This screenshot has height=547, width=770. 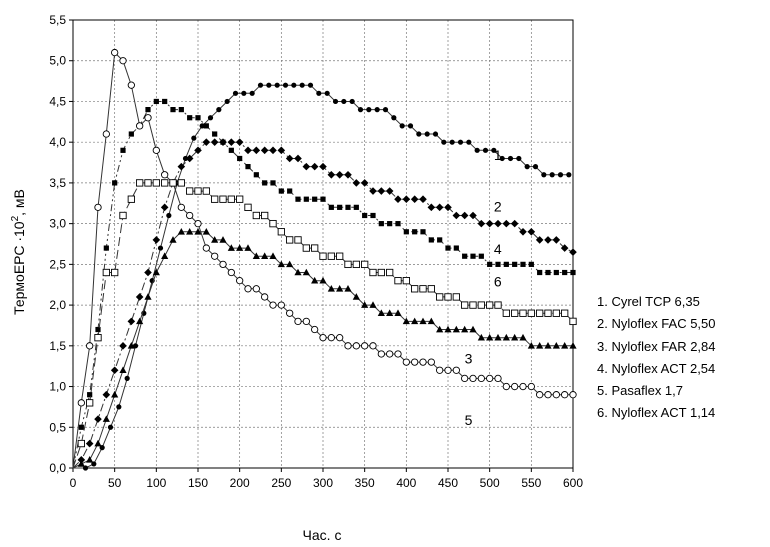 What do you see at coordinates (531, 483) in the screenshot?
I see `x-tick-label: 550` at bounding box center [531, 483].